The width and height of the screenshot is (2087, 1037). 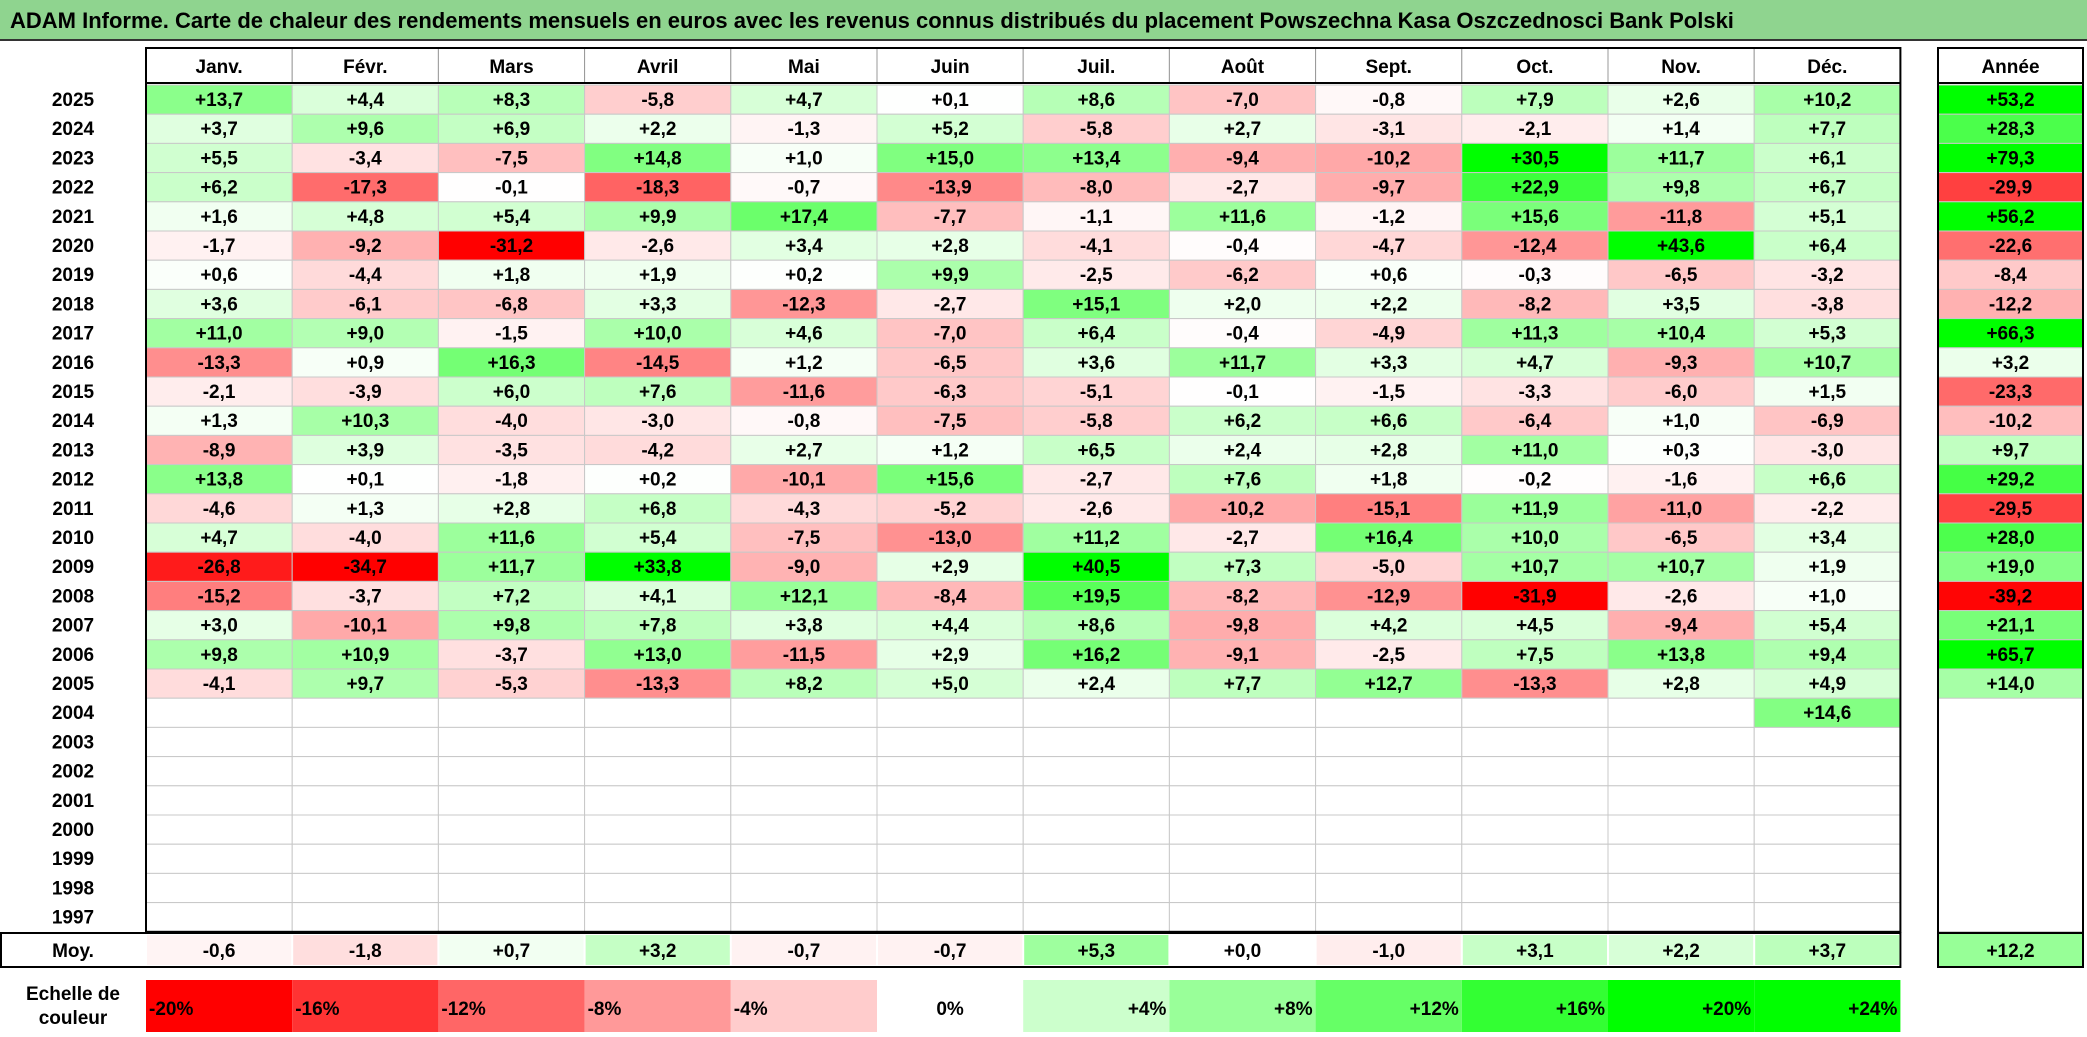 I want to click on cell-value: -6,3, so click(x=950, y=392).